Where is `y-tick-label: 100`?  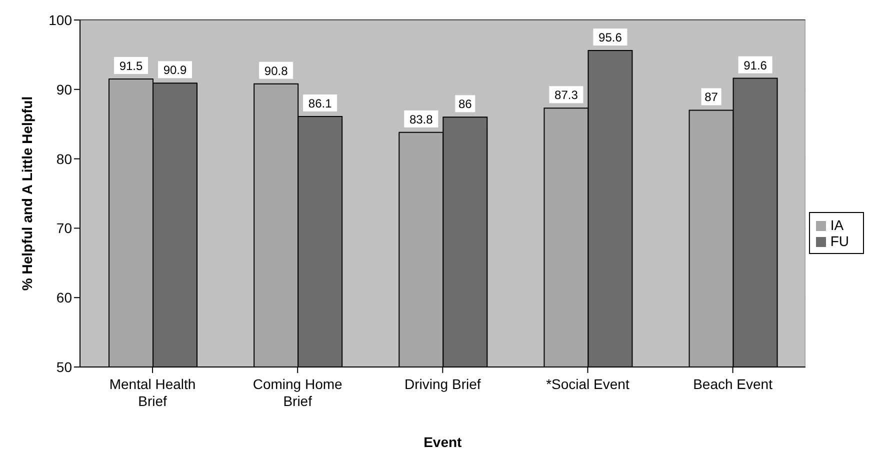
y-tick-label: 100 is located at coordinates (60, 20).